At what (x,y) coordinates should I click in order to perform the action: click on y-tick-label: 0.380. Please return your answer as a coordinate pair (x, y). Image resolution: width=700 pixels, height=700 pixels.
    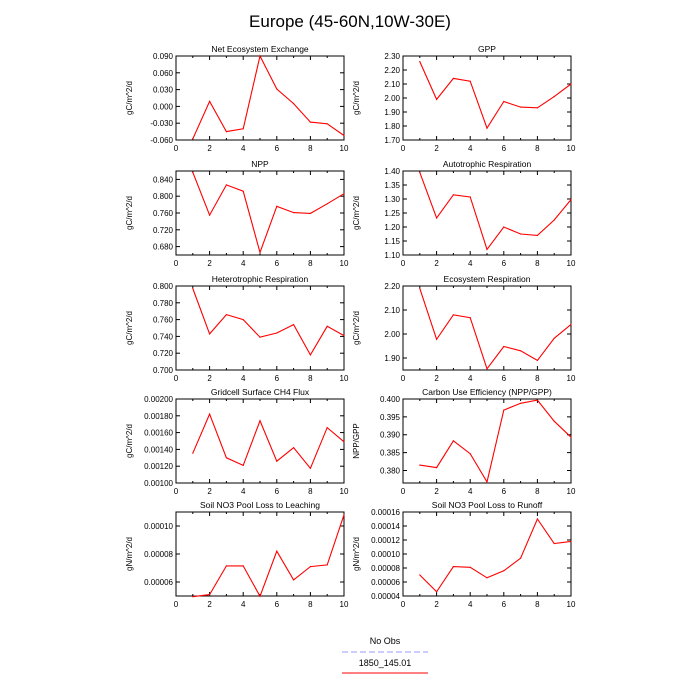
    Looking at the image, I should click on (390, 470).